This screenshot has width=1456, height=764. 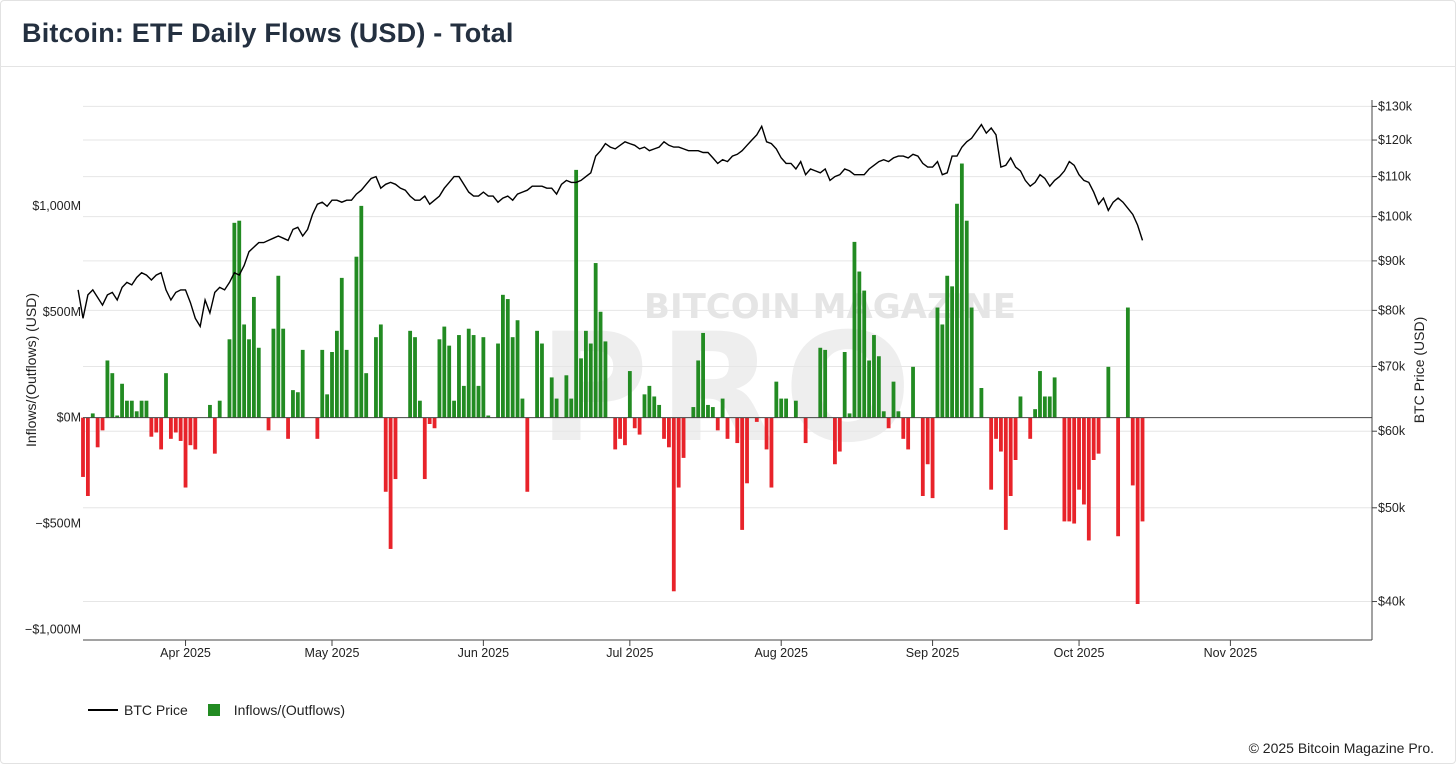 What do you see at coordinates (728, 66) in the screenshot?
I see `title-divider` at bounding box center [728, 66].